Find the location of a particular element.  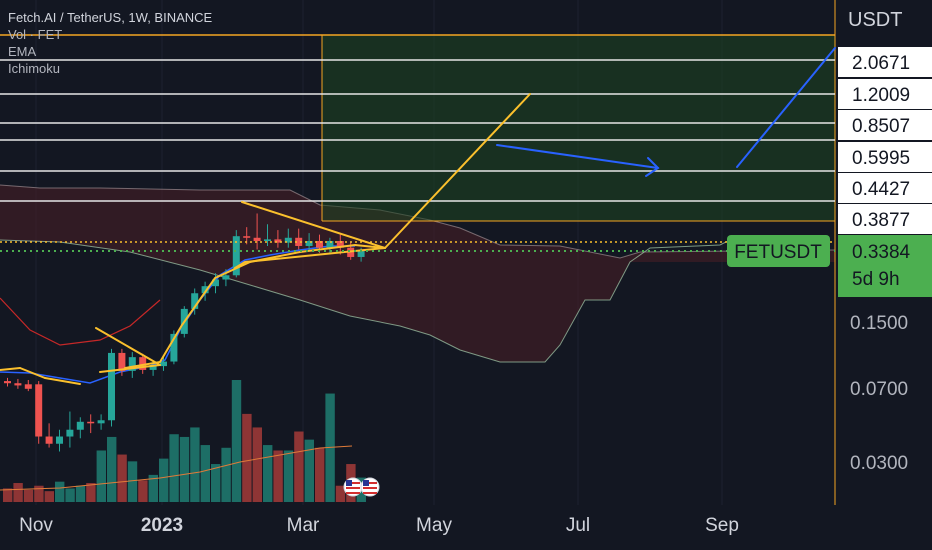

arrow-head-icon is located at coordinates (652, 167).